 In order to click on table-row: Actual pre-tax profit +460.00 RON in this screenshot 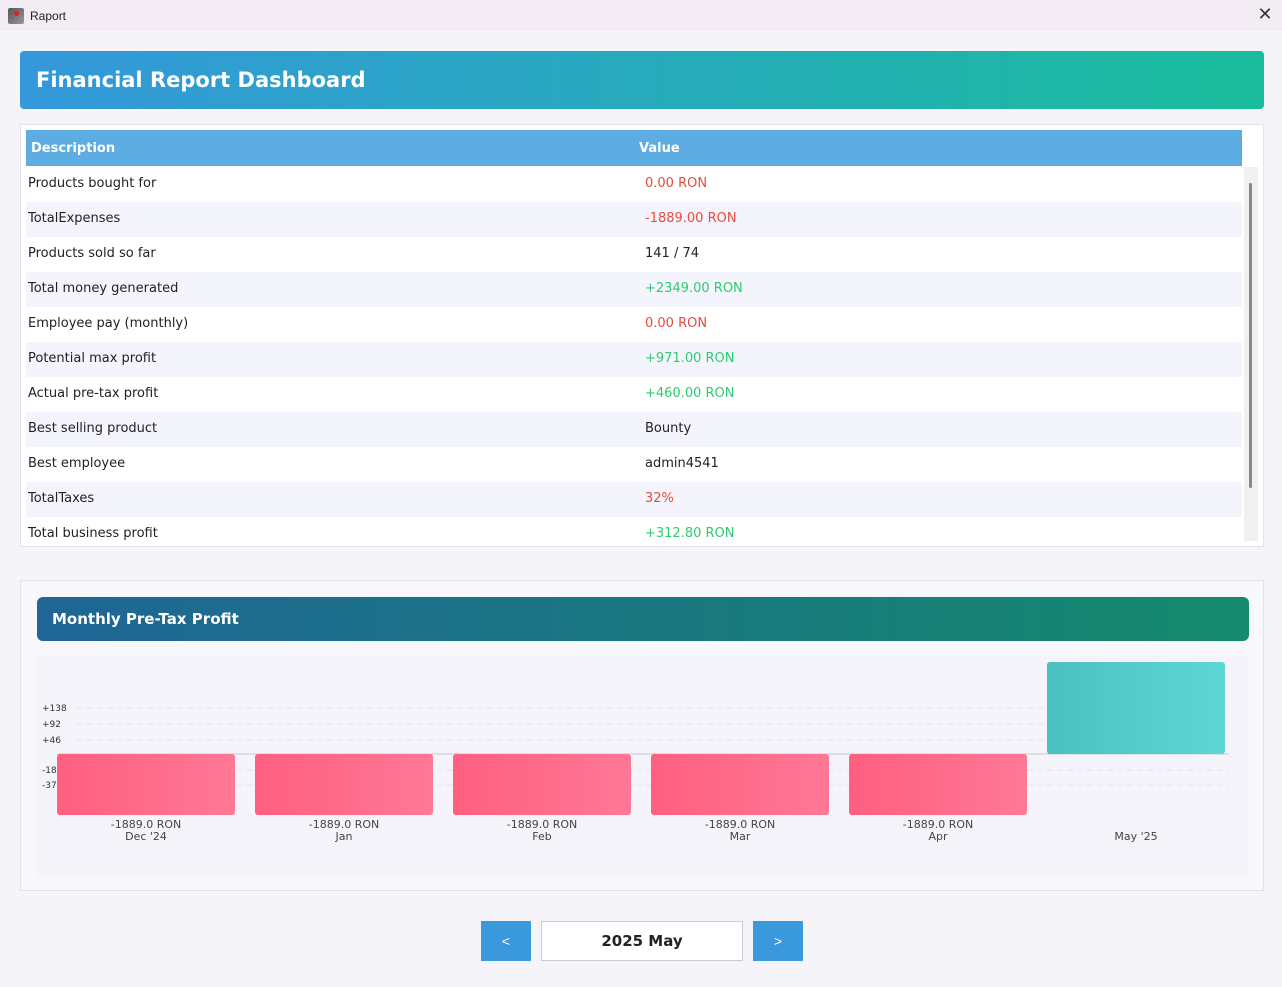, I will do `click(634, 394)`.